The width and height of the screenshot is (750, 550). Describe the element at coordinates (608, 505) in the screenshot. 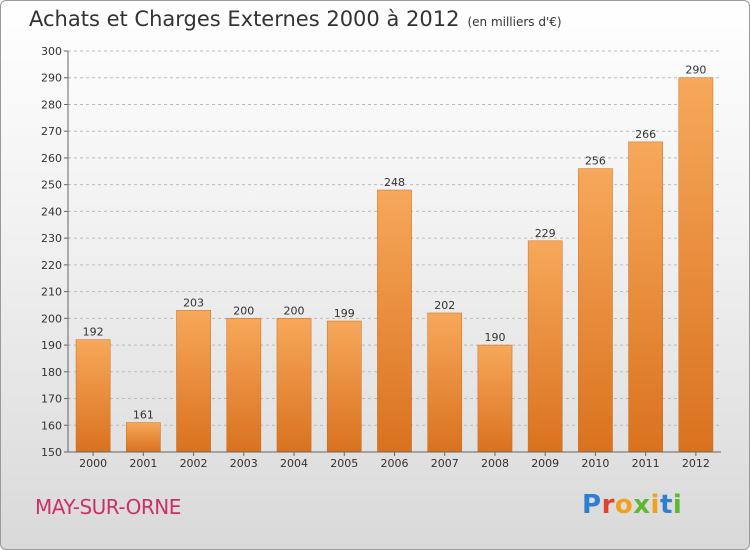

I see `brand-letter: r` at that location.